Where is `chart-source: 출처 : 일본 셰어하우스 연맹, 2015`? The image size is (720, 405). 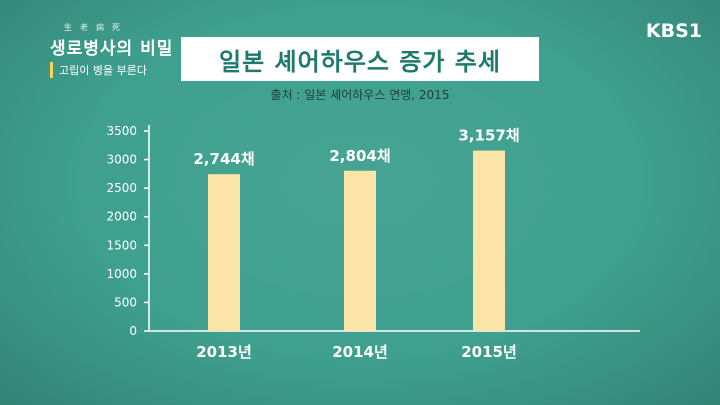
chart-source: 출처 : 일본 셰어하우스 연맹, 2015 is located at coordinates (360, 95).